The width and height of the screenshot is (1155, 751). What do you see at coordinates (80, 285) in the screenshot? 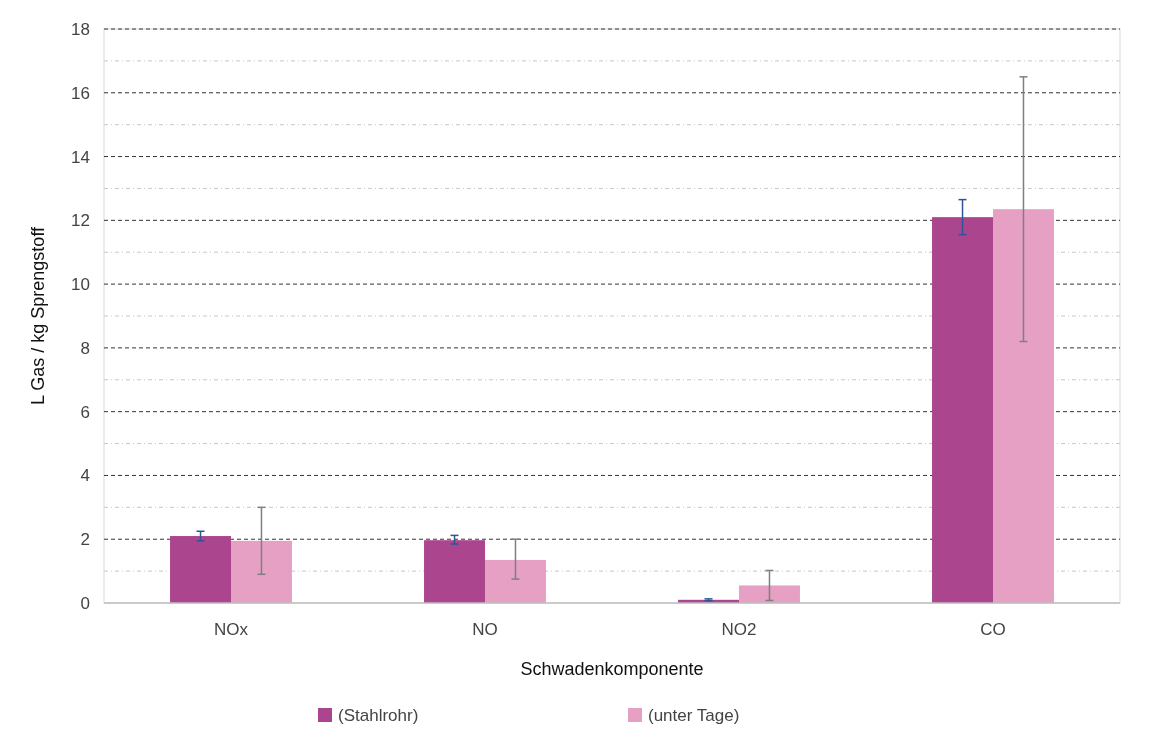
I see `y-tick-label: 10` at bounding box center [80, 285].